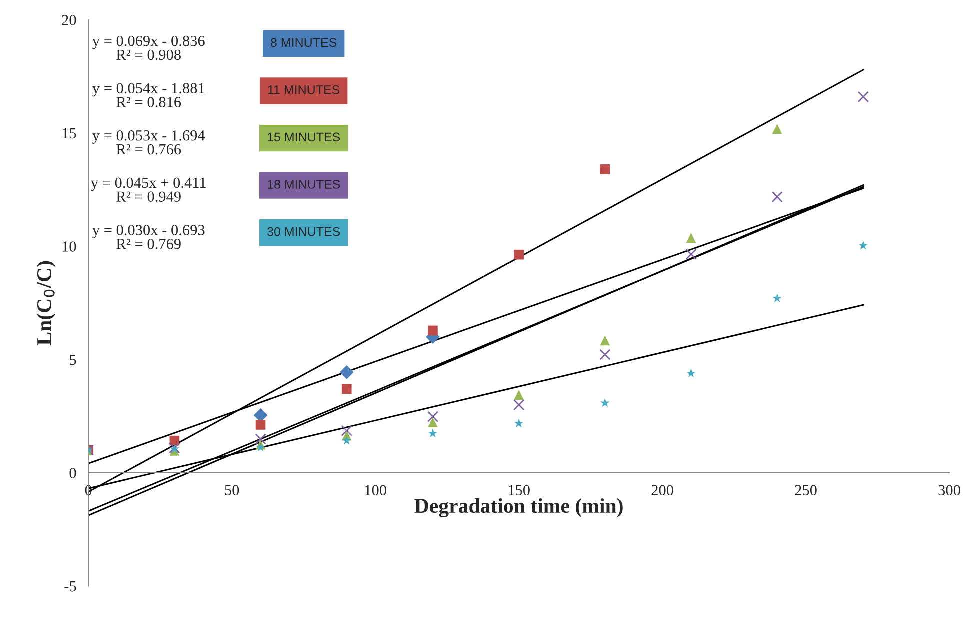 The image size is (963, 623). Describe the element at coordinates (46, 303) in the screenshot. I see `y-axis-title: Ln(C$_{0}$/C)` at that location.